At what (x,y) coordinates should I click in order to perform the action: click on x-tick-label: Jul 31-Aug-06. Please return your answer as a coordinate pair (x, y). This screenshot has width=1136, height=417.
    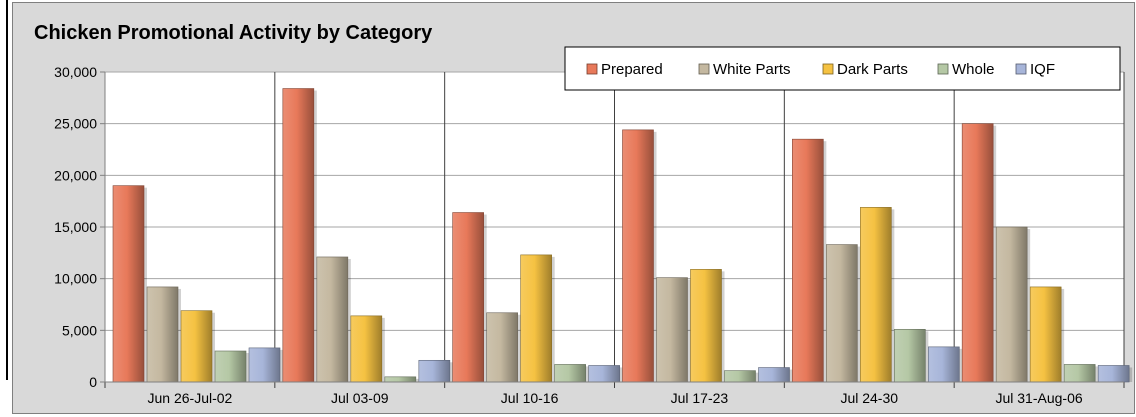
    Looking at the image, I should click on (1038, 398).